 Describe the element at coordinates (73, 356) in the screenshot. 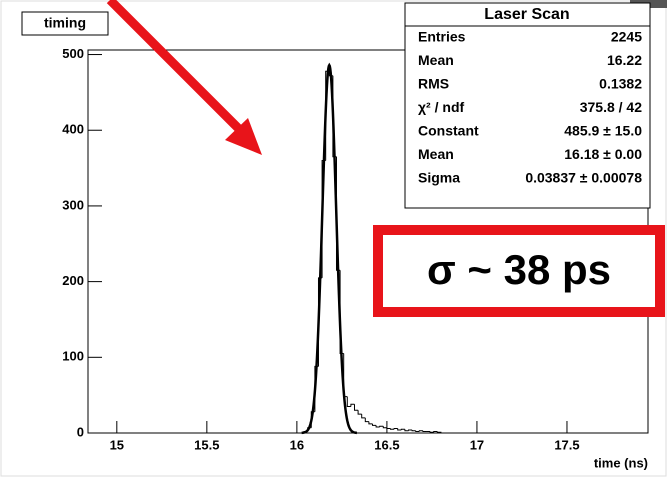

I see `y-tick-label: 100` at that location.